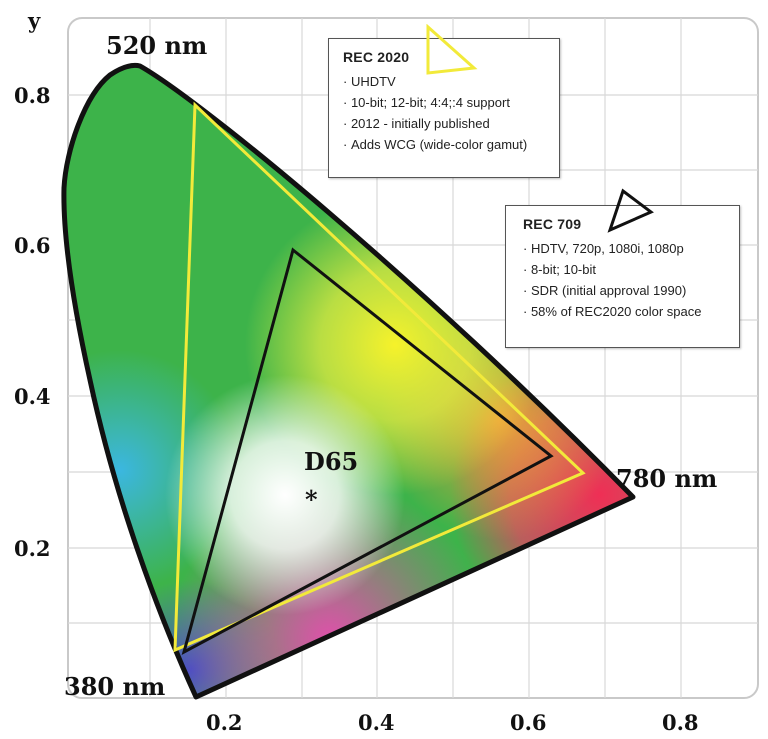 This screenshot has width=768, height=739. What do you see at coordinates (630, 210) in the screenshot?
I see `triangle-outline-black-icon` at bounding box center [630, 210].